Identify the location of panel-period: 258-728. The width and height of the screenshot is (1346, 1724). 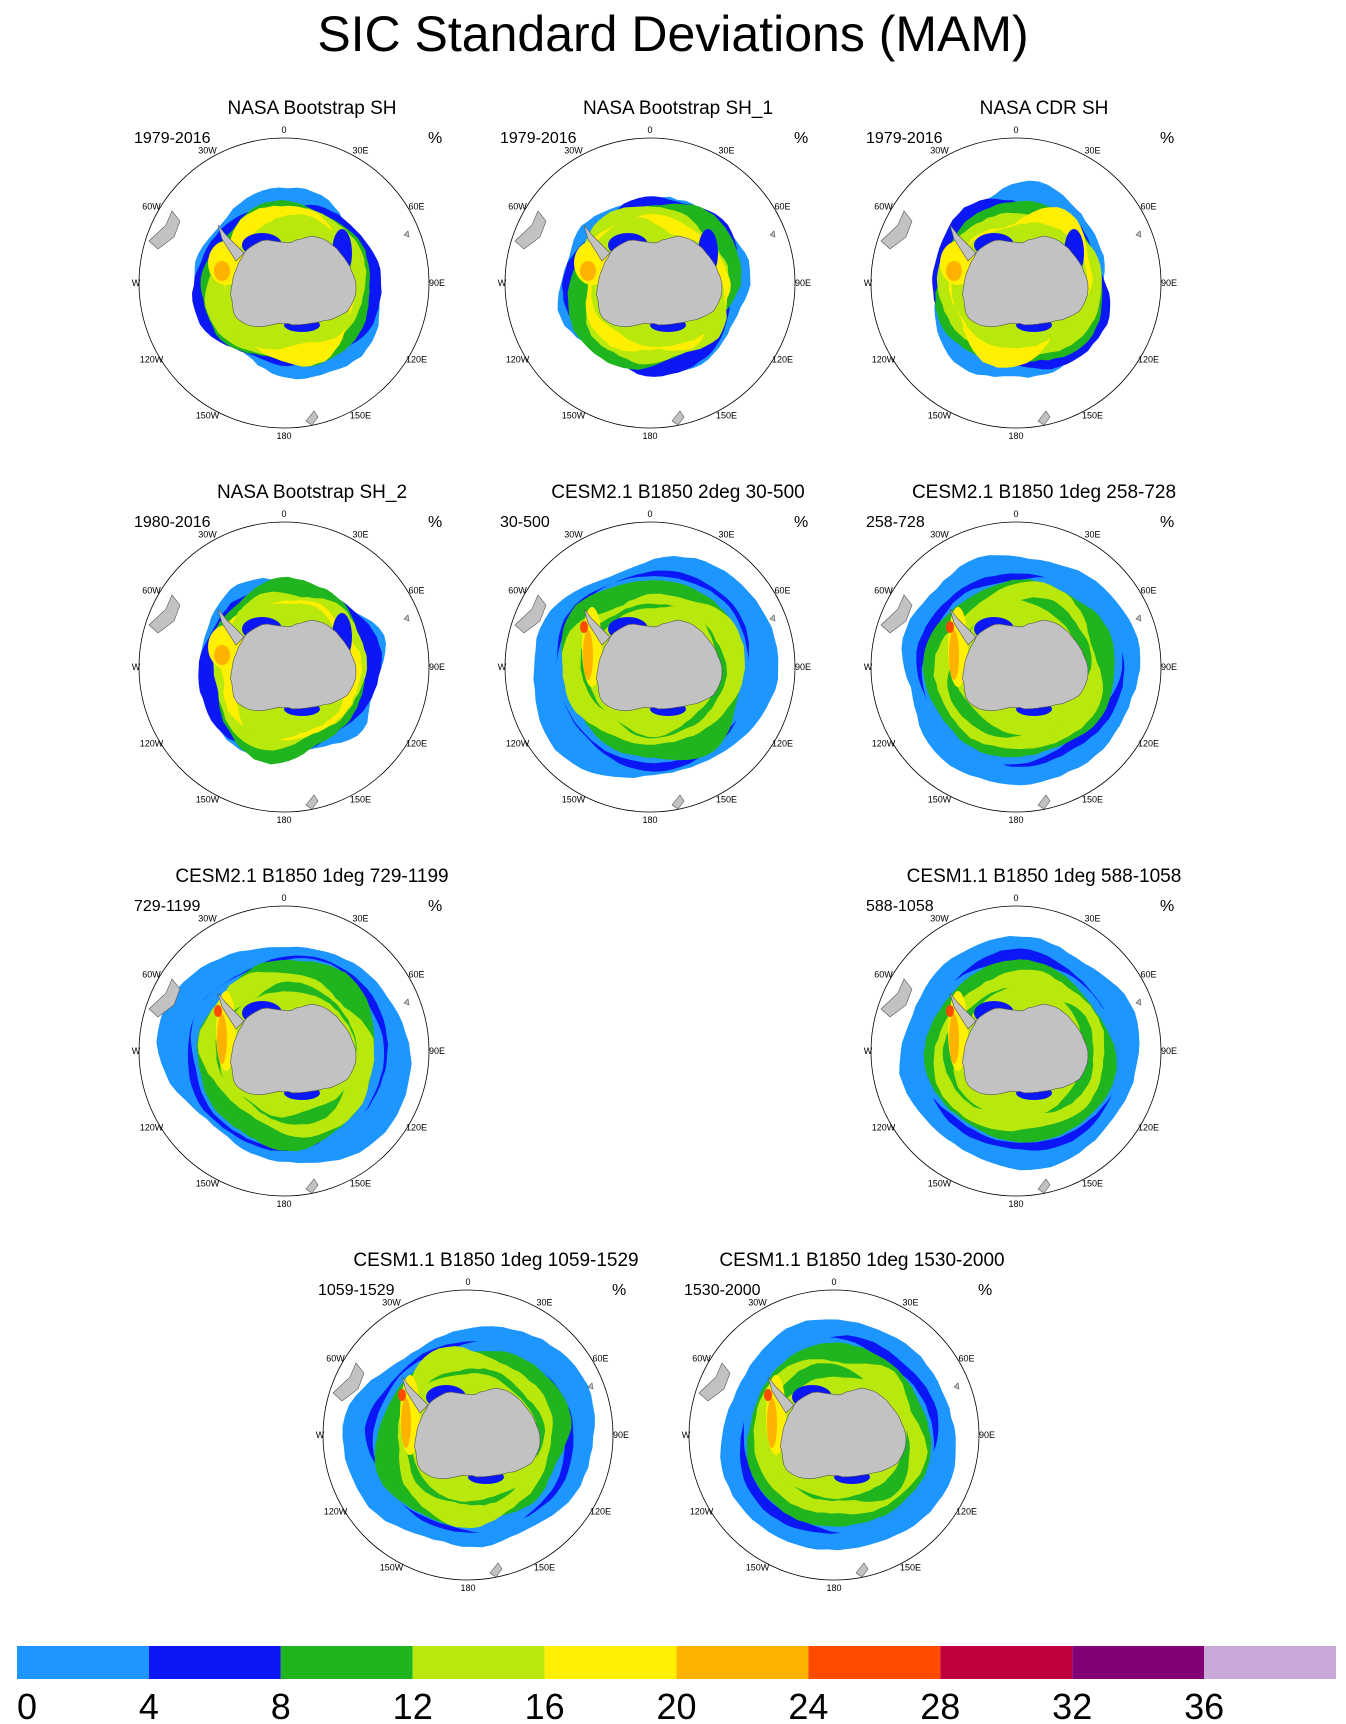
(895, 522).